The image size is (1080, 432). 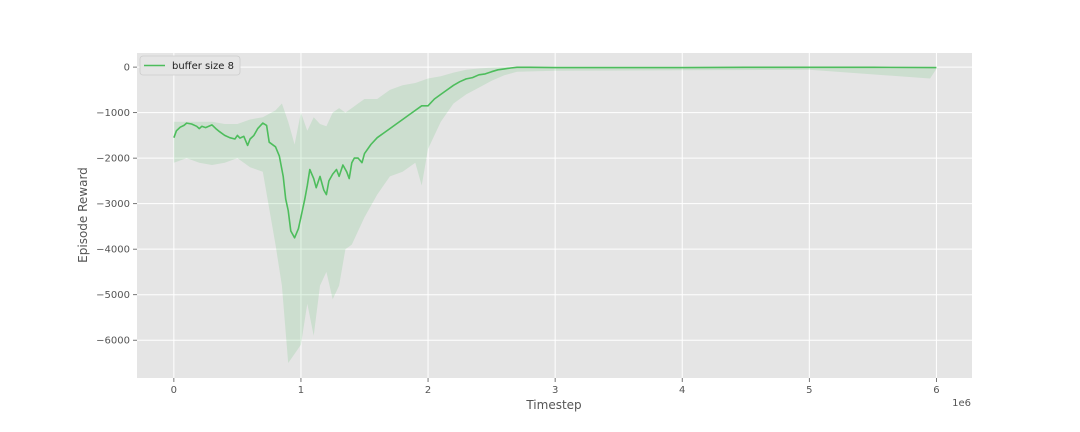 What do you see at coordinates (113, 159) in the screenshot?
I see `y-tick-label: −2000` at bounding box center [113, 159].